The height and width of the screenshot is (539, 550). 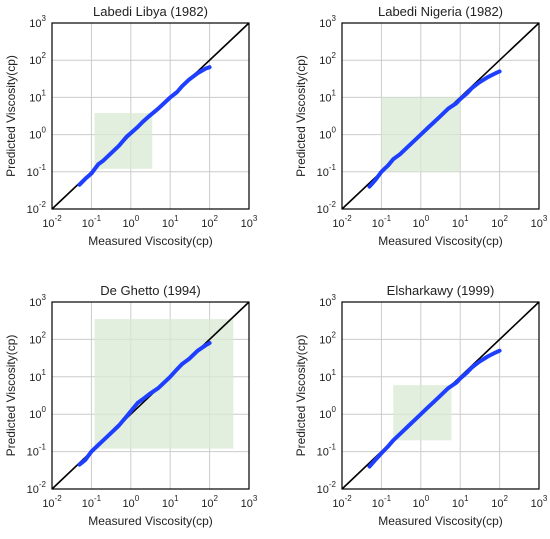 What do you see at coordinates (441, 290) in the screenshot?
I see `chart-title: Elsharkawy (1999)` at bounding box center [441, 290].